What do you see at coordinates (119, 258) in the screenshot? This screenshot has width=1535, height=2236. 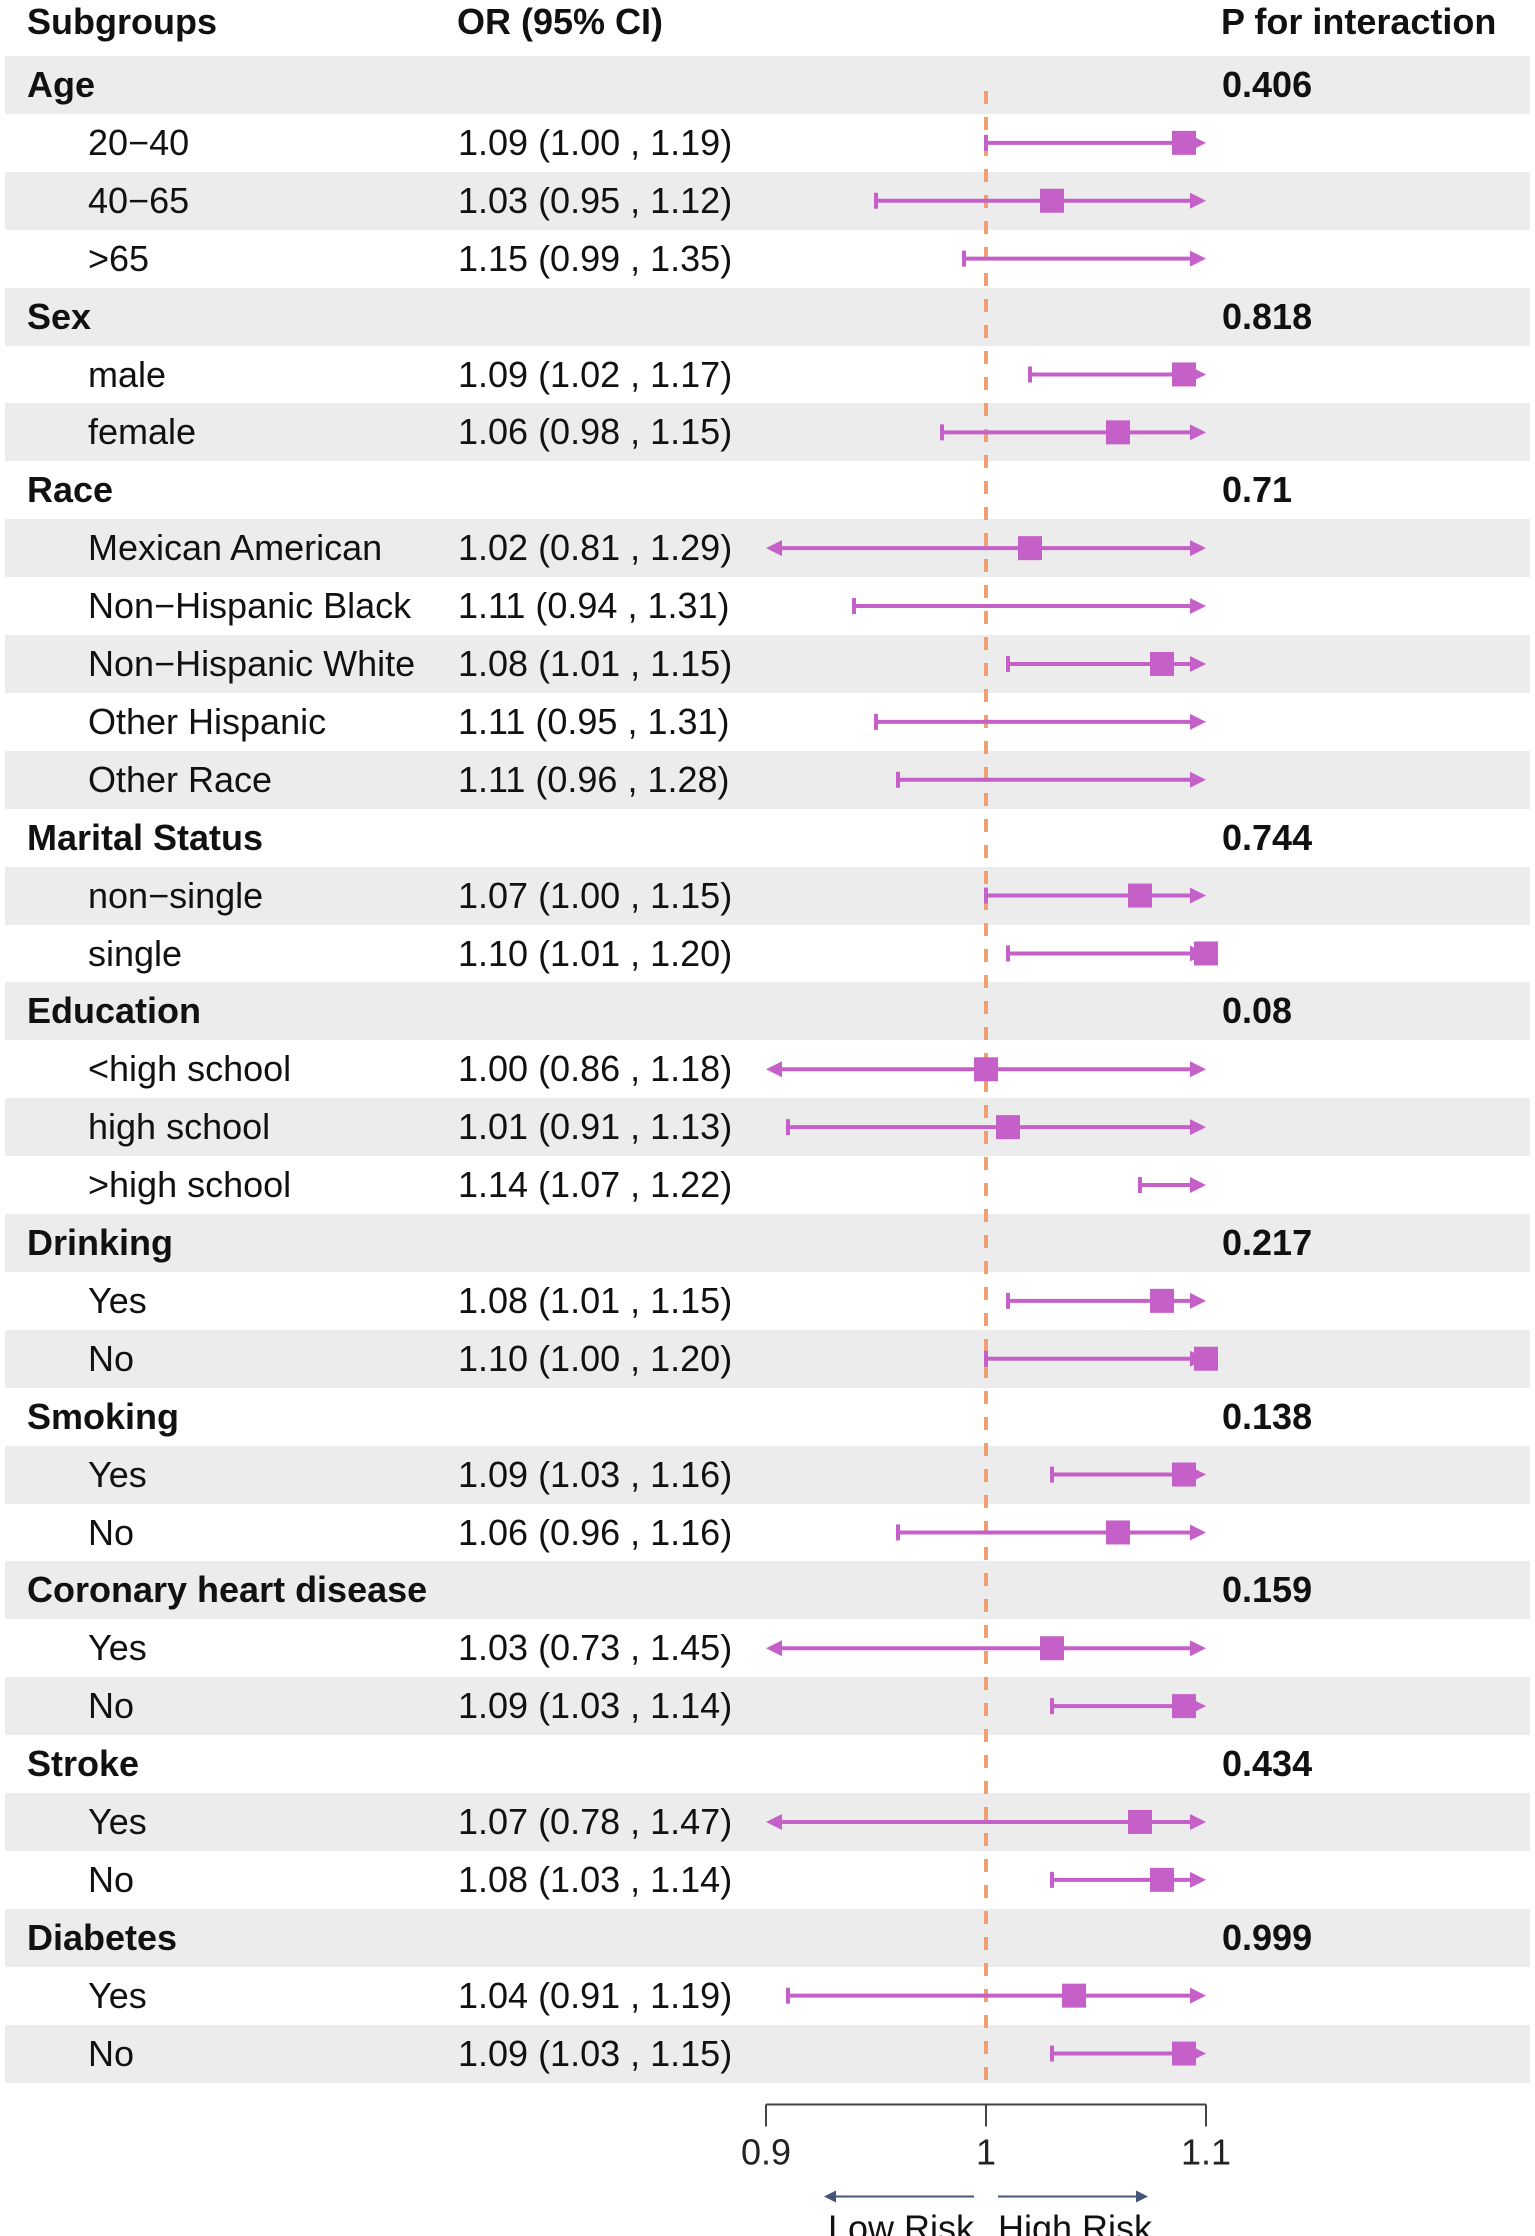 I see `subgroup-label: >65` at bounding box center [119, 258].